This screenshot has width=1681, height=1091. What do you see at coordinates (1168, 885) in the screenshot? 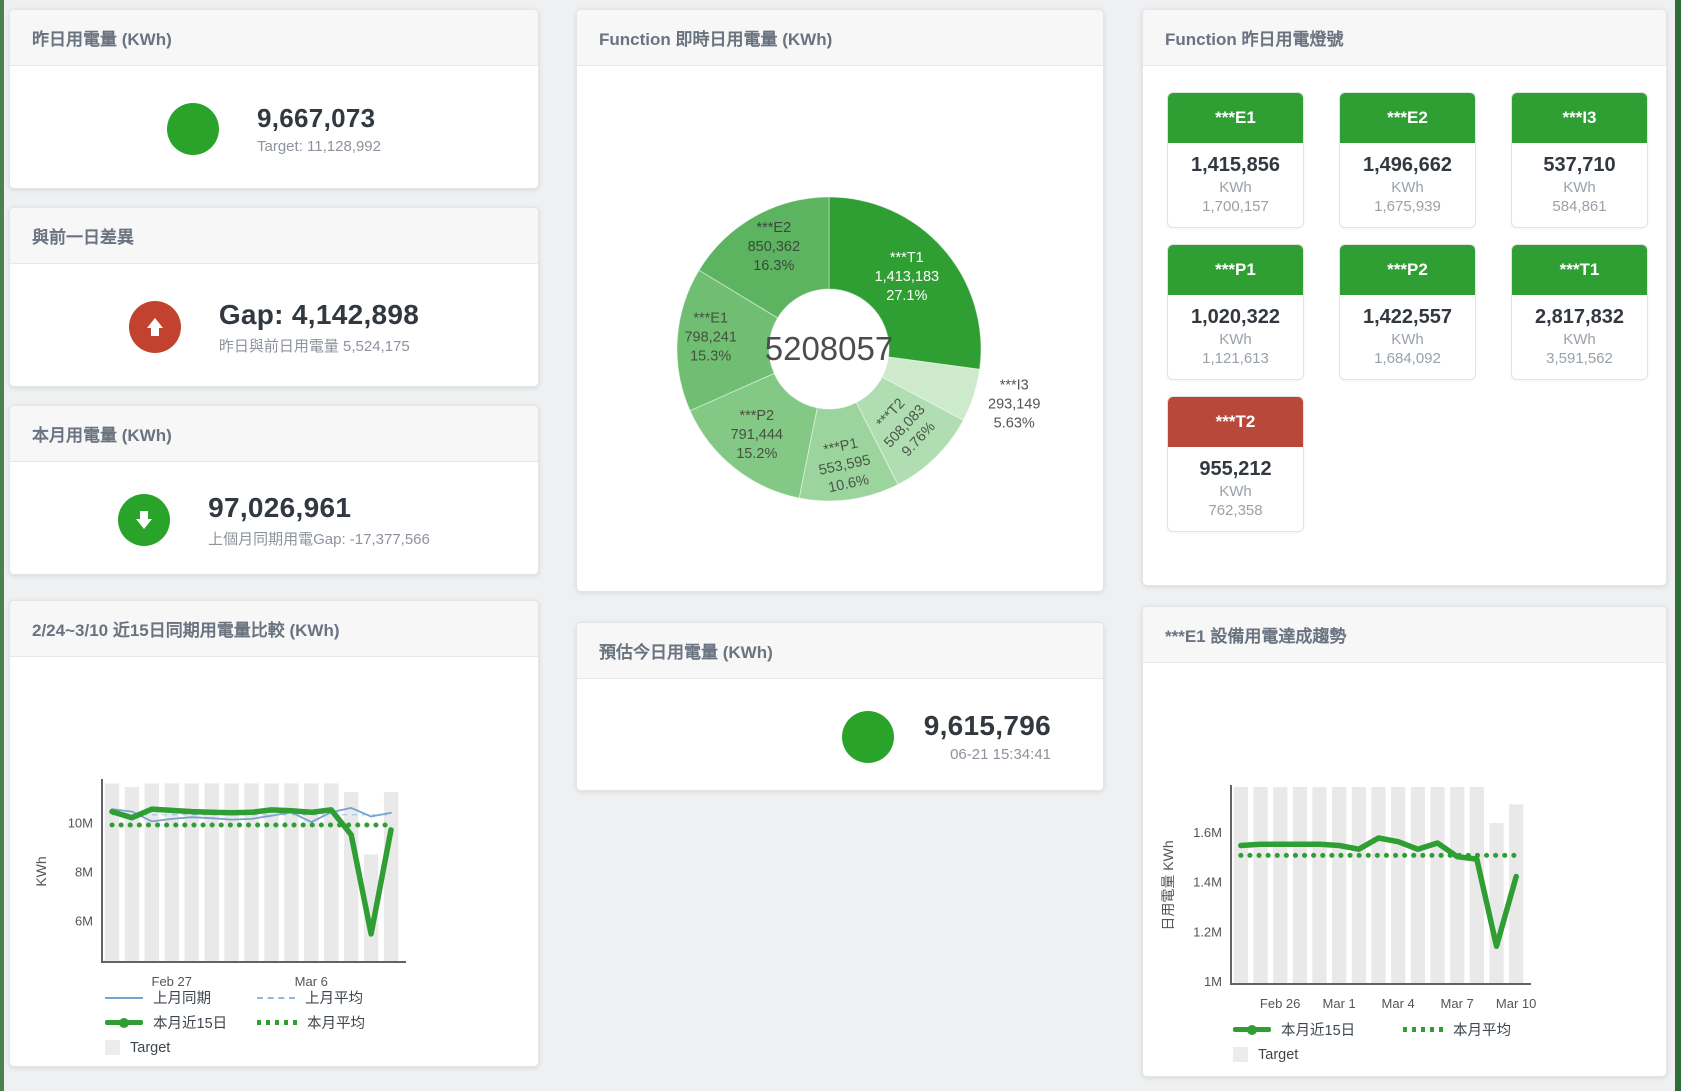
I see `svg-text: 日用電量 KWh` at bounding box center [1168, 885].